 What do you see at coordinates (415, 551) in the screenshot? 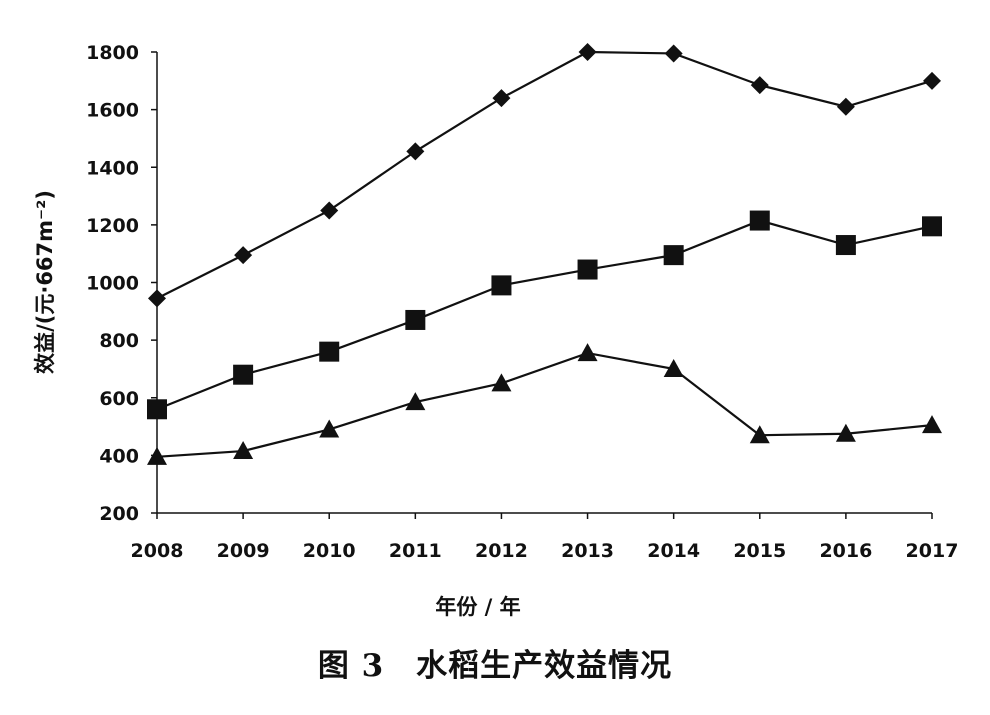
I see `x-tick-label: 2011` at bounding box center [415, 551].